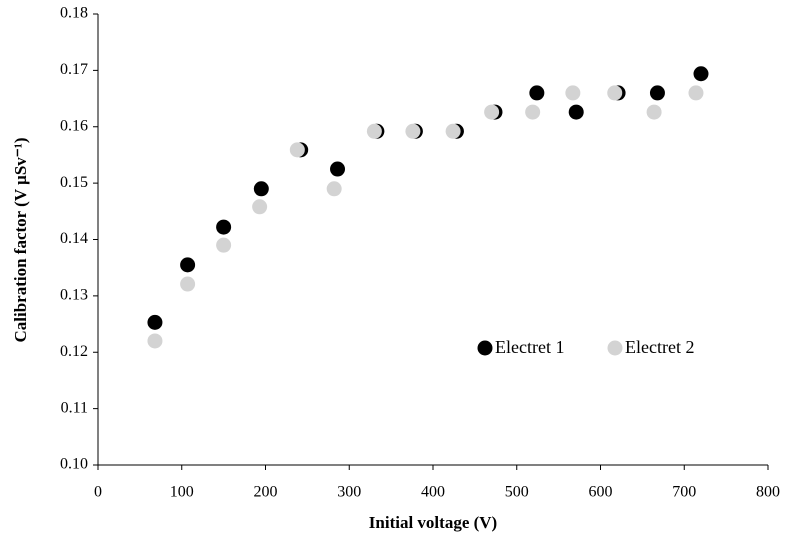  I want to click on y-tick-label: 0.15, so click(74, 182).